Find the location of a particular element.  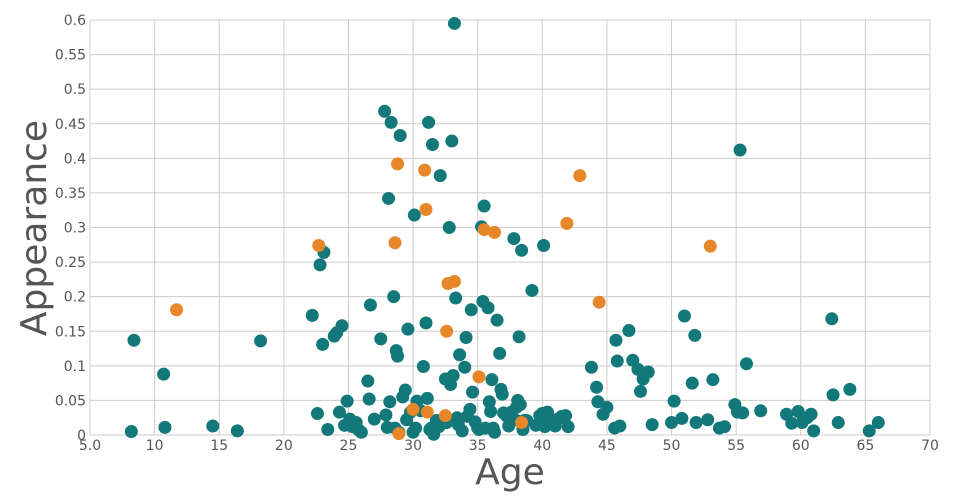

x-tick-label: 20 is located at coordinates (284, 446).